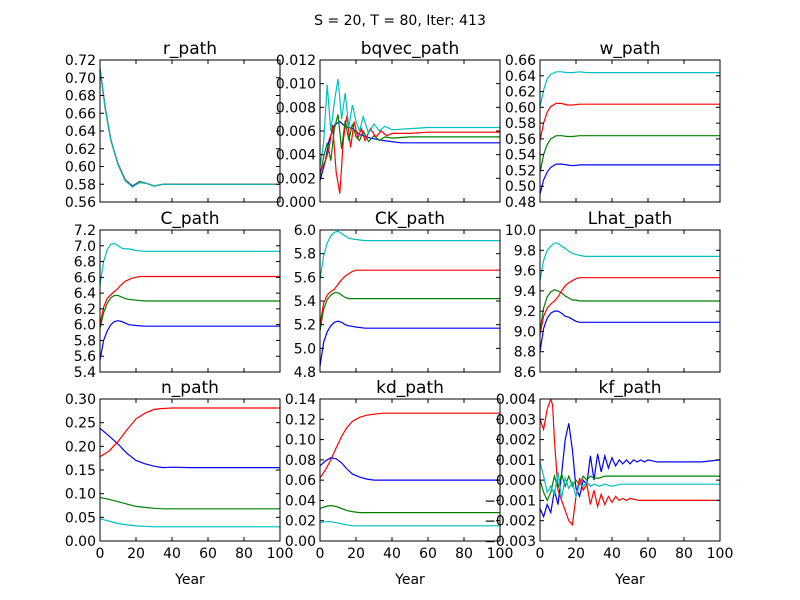 This screenshot has height=600, width=800. Describe the element at coordinates (80, 400) in the screenshot. I see `y-tick-label: 0.30` at that location.